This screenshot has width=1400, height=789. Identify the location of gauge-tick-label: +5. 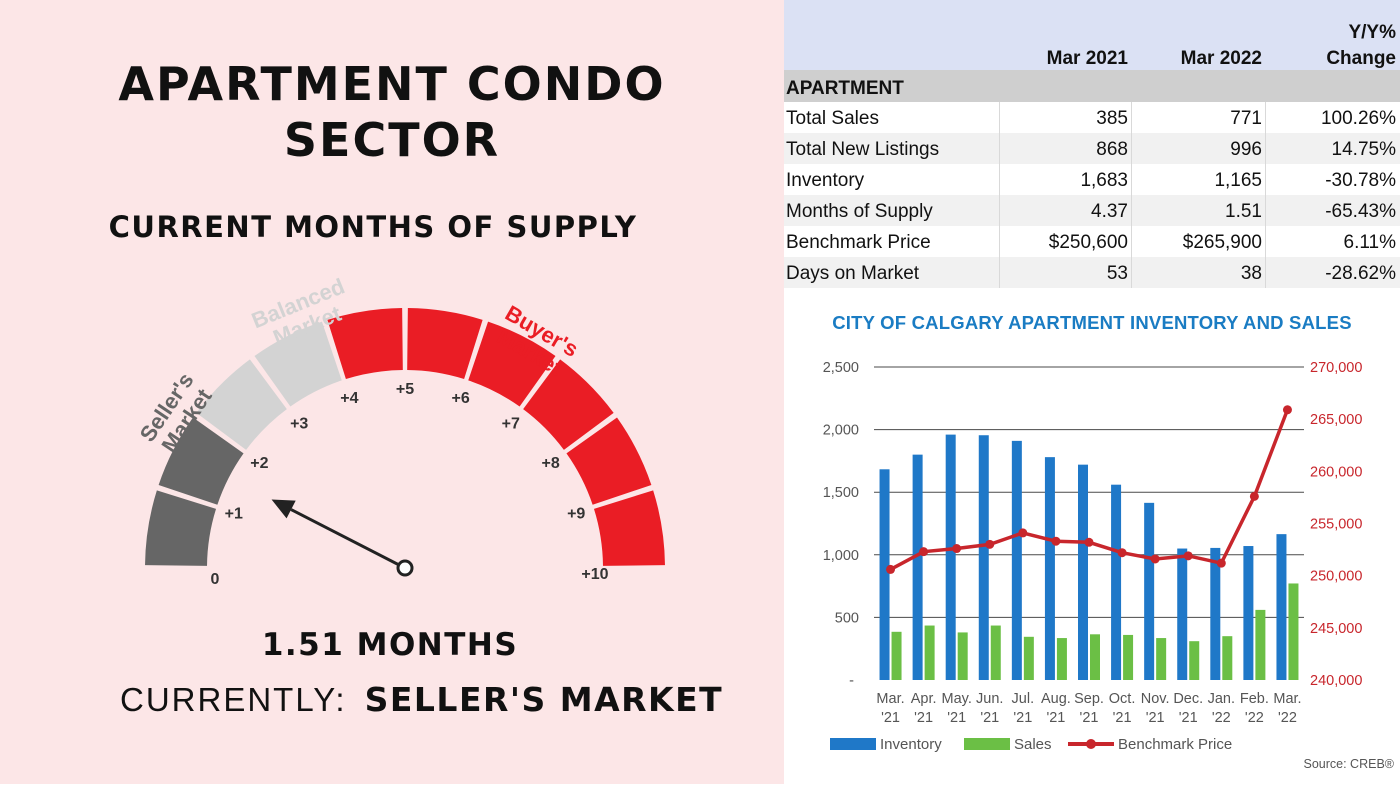
(405, 389).